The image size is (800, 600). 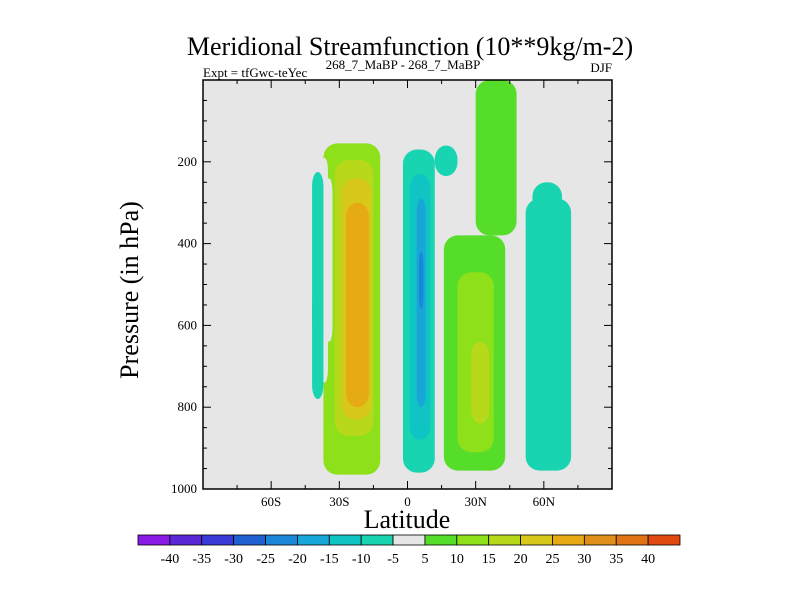 What do you see at coordinates (424, 559) in the screenshot?
I see `colorbar-label: 5` at bounding box center [424, 559].